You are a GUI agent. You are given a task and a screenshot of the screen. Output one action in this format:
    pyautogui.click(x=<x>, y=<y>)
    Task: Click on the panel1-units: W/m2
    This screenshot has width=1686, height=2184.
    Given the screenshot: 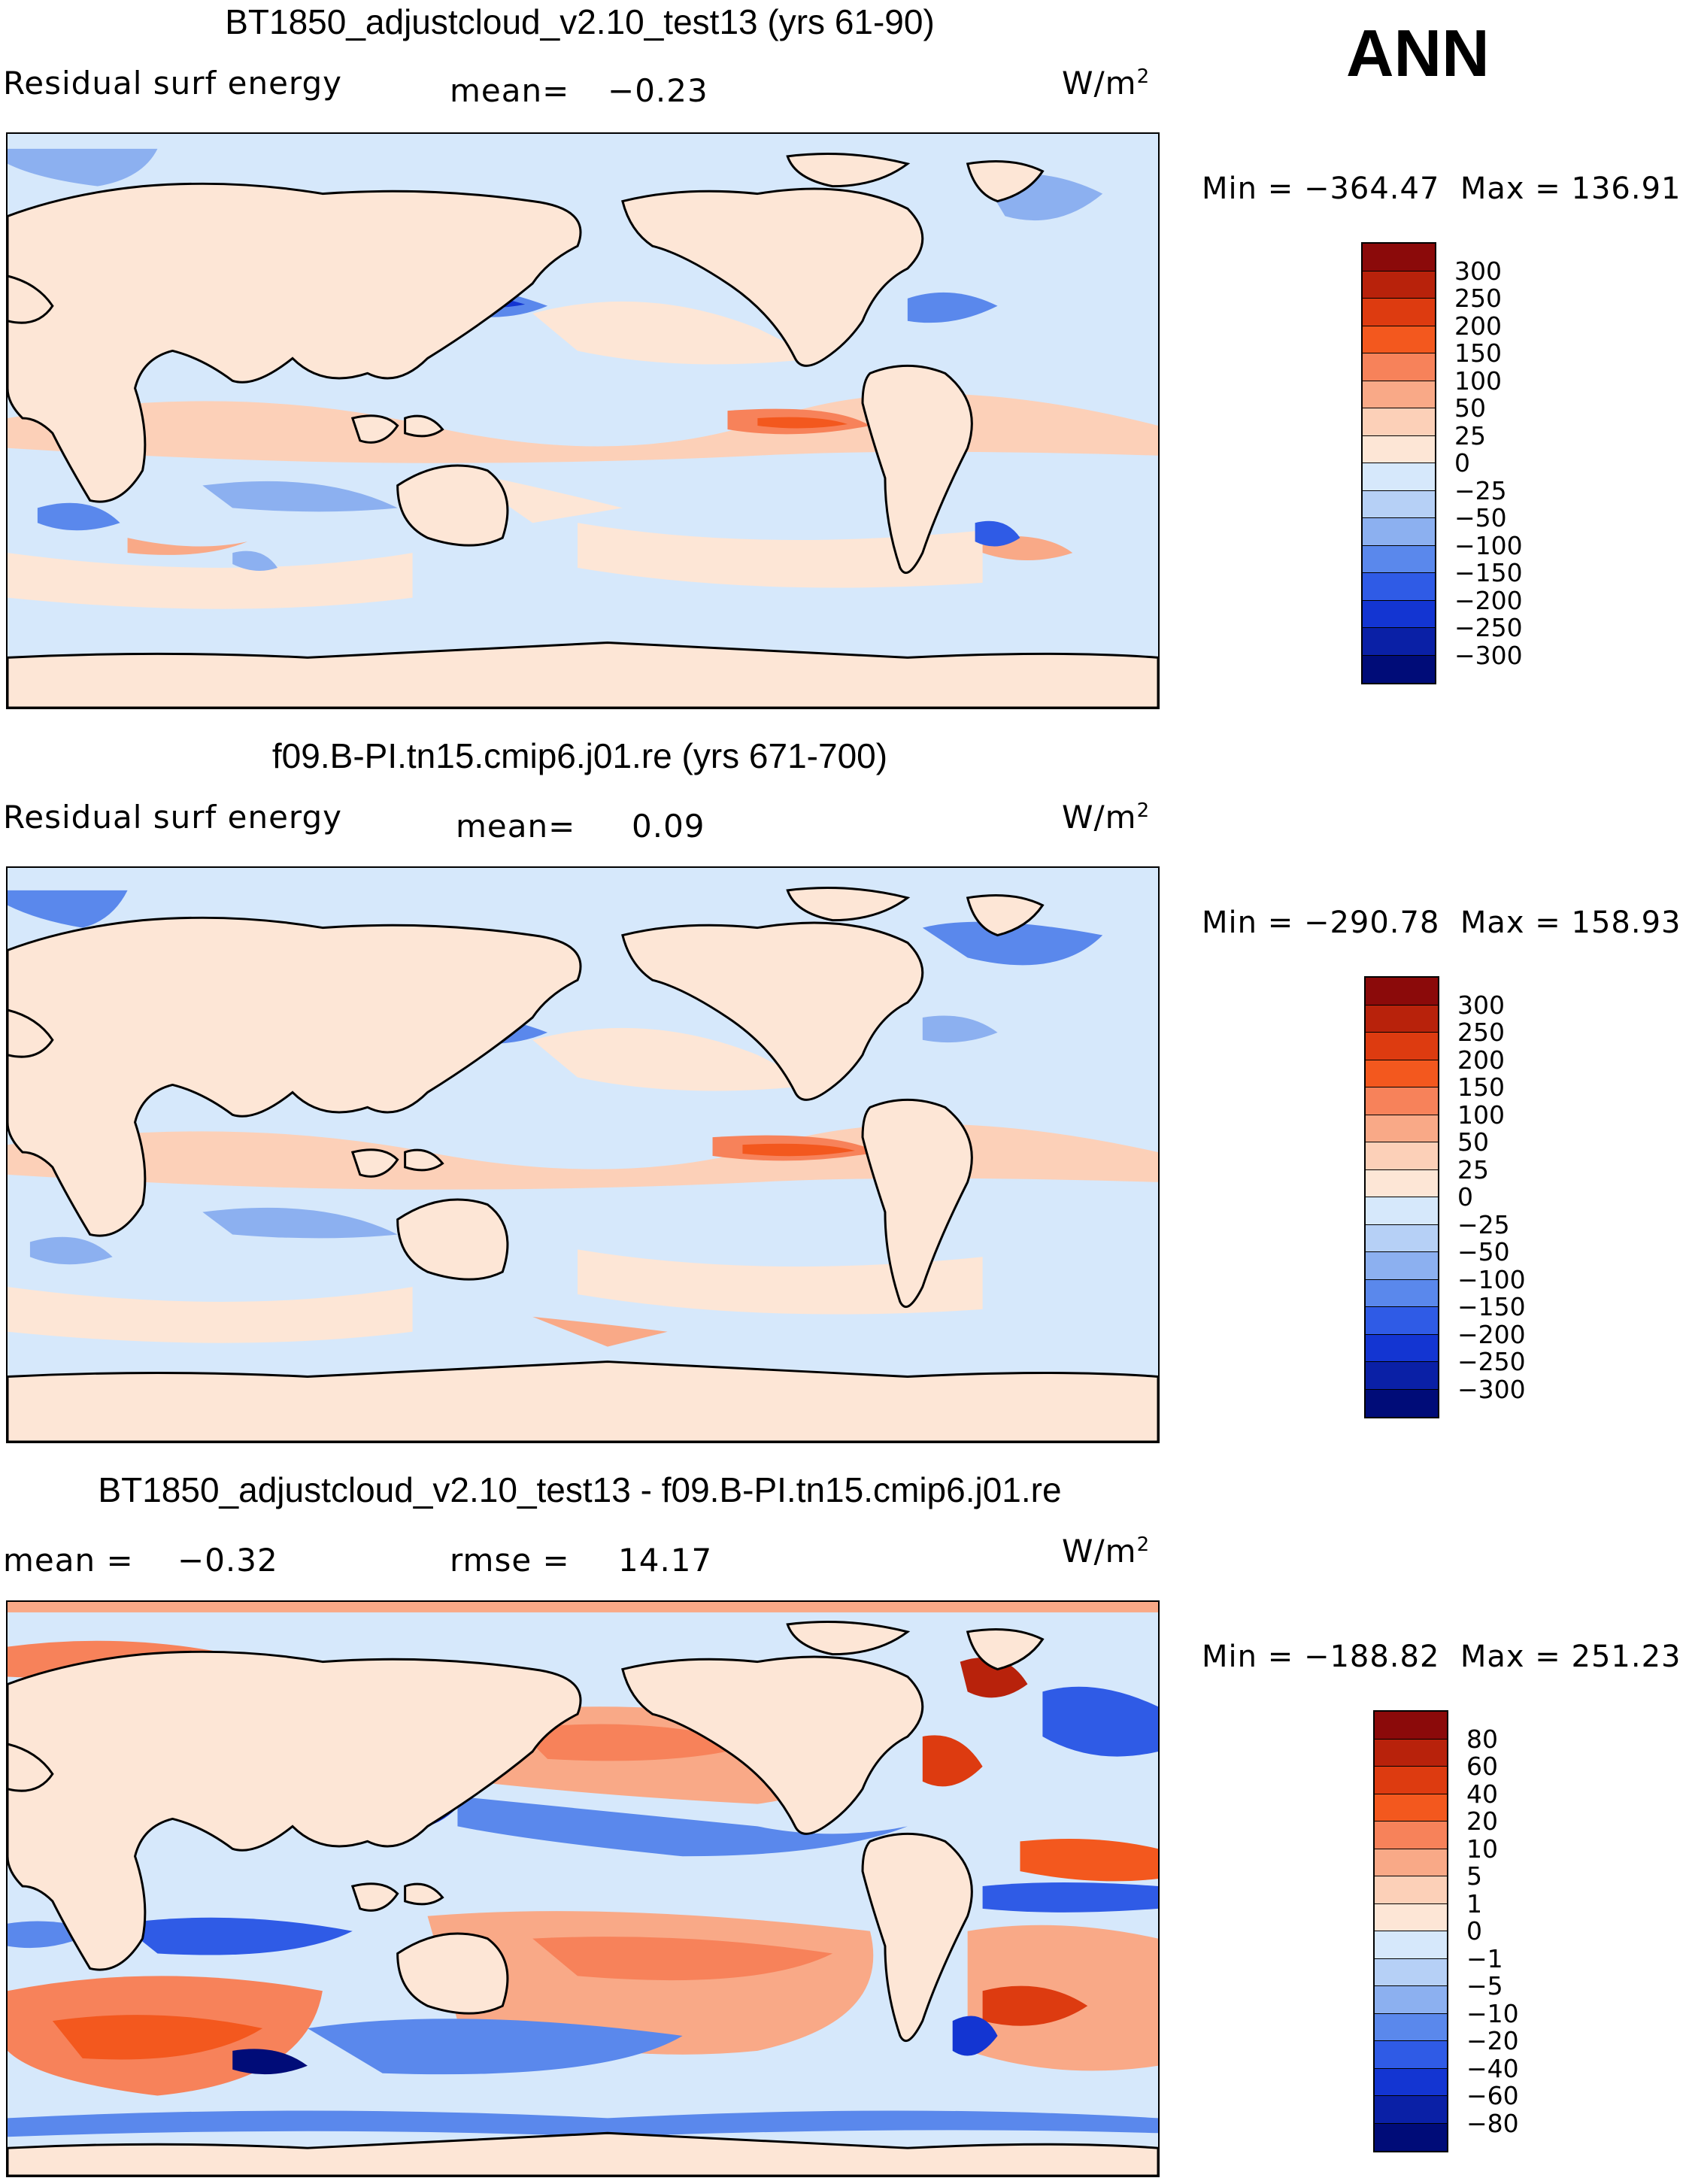 What is the action you would take?
    pyautogui.click(x=1106, y=83)
    